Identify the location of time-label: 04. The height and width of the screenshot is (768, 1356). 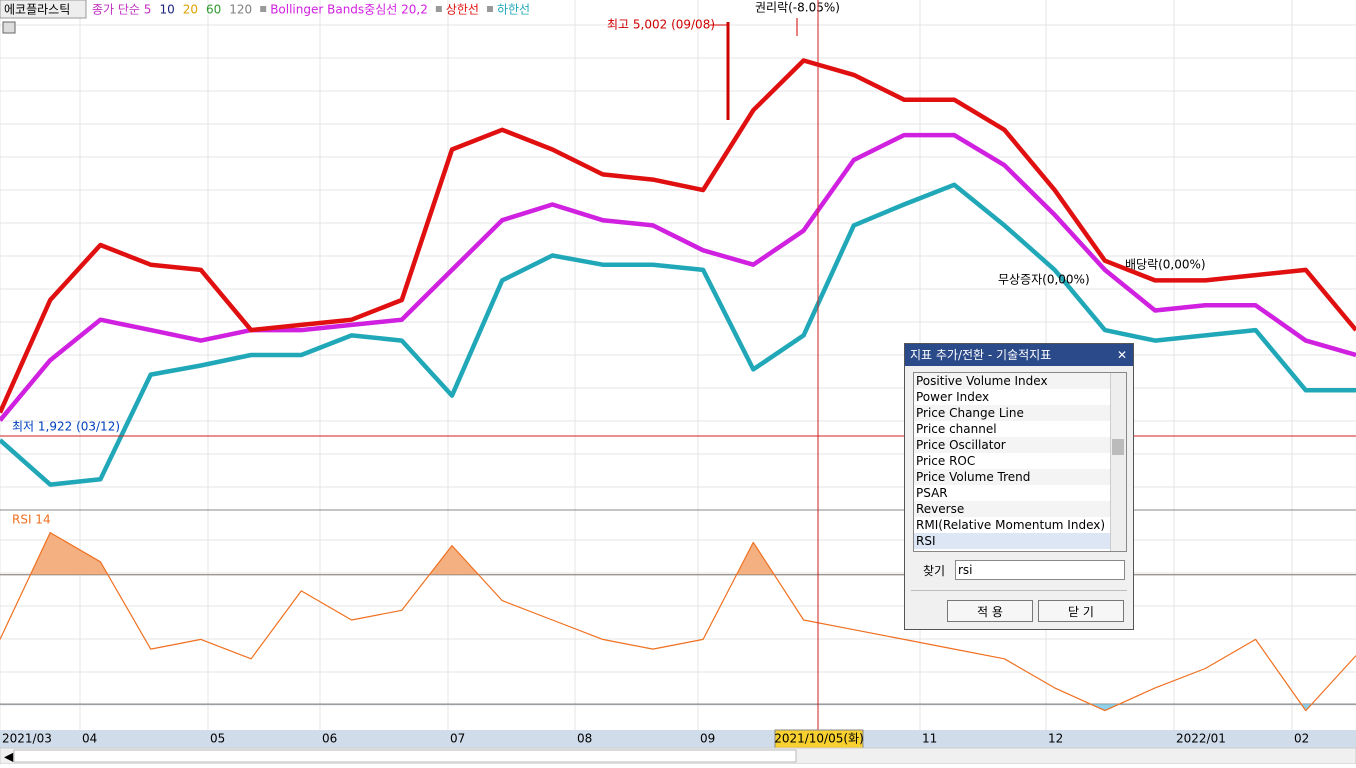
(89, 739).